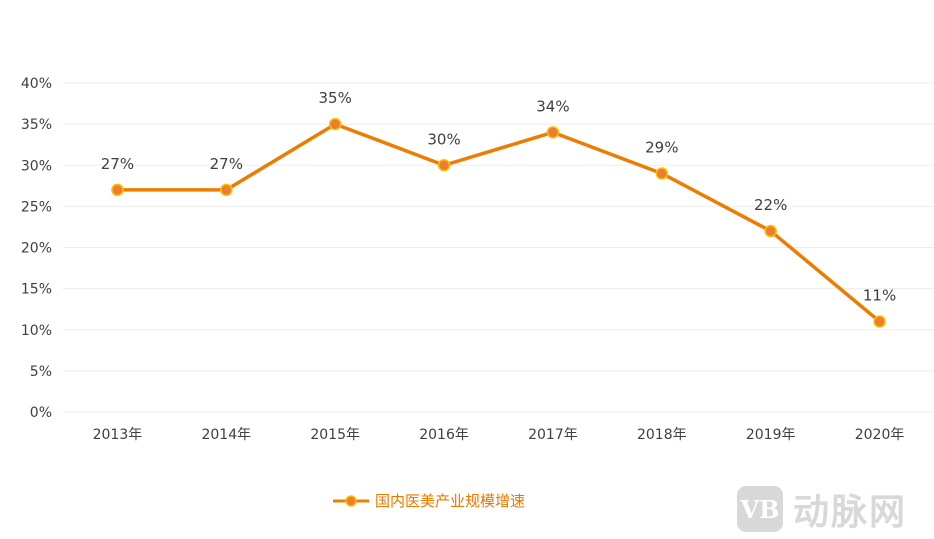 This screenshot has height=539, width=934. What do you see at coordinates (661, 147) in the screenshot?
I see `data-label: 29%` at bounding box center [661, 147].